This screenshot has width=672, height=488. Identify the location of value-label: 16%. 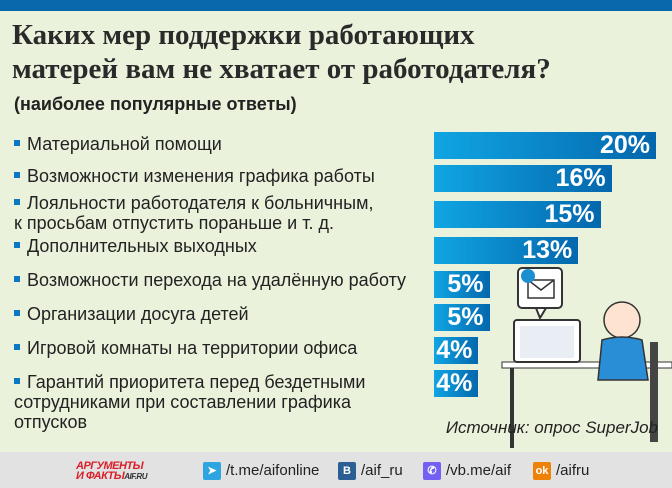
(580, 178).